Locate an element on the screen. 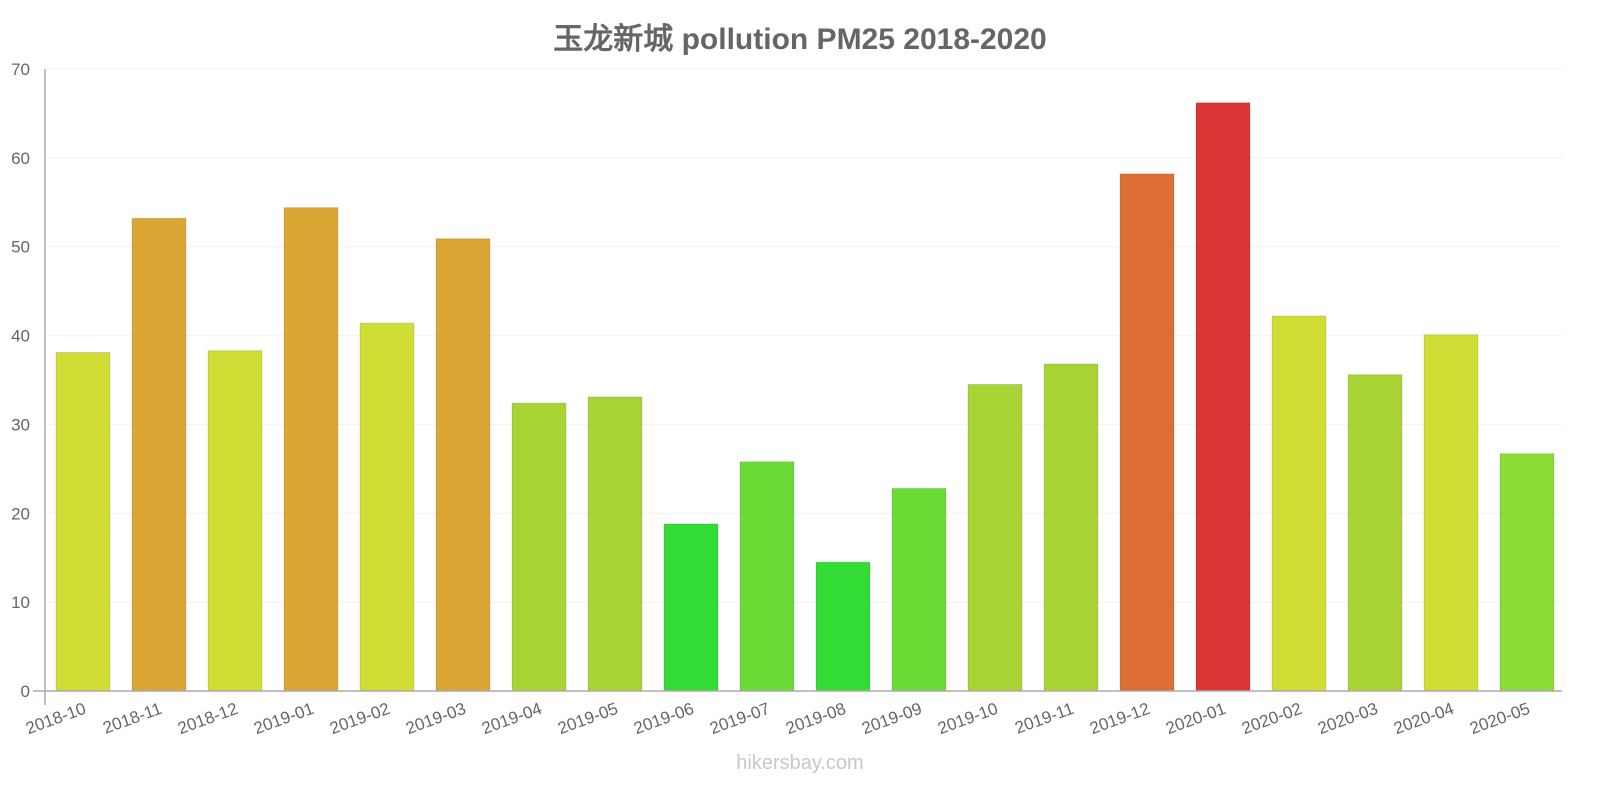  x-tick-label: 2019-11 is located at coordinates (1044, 718).